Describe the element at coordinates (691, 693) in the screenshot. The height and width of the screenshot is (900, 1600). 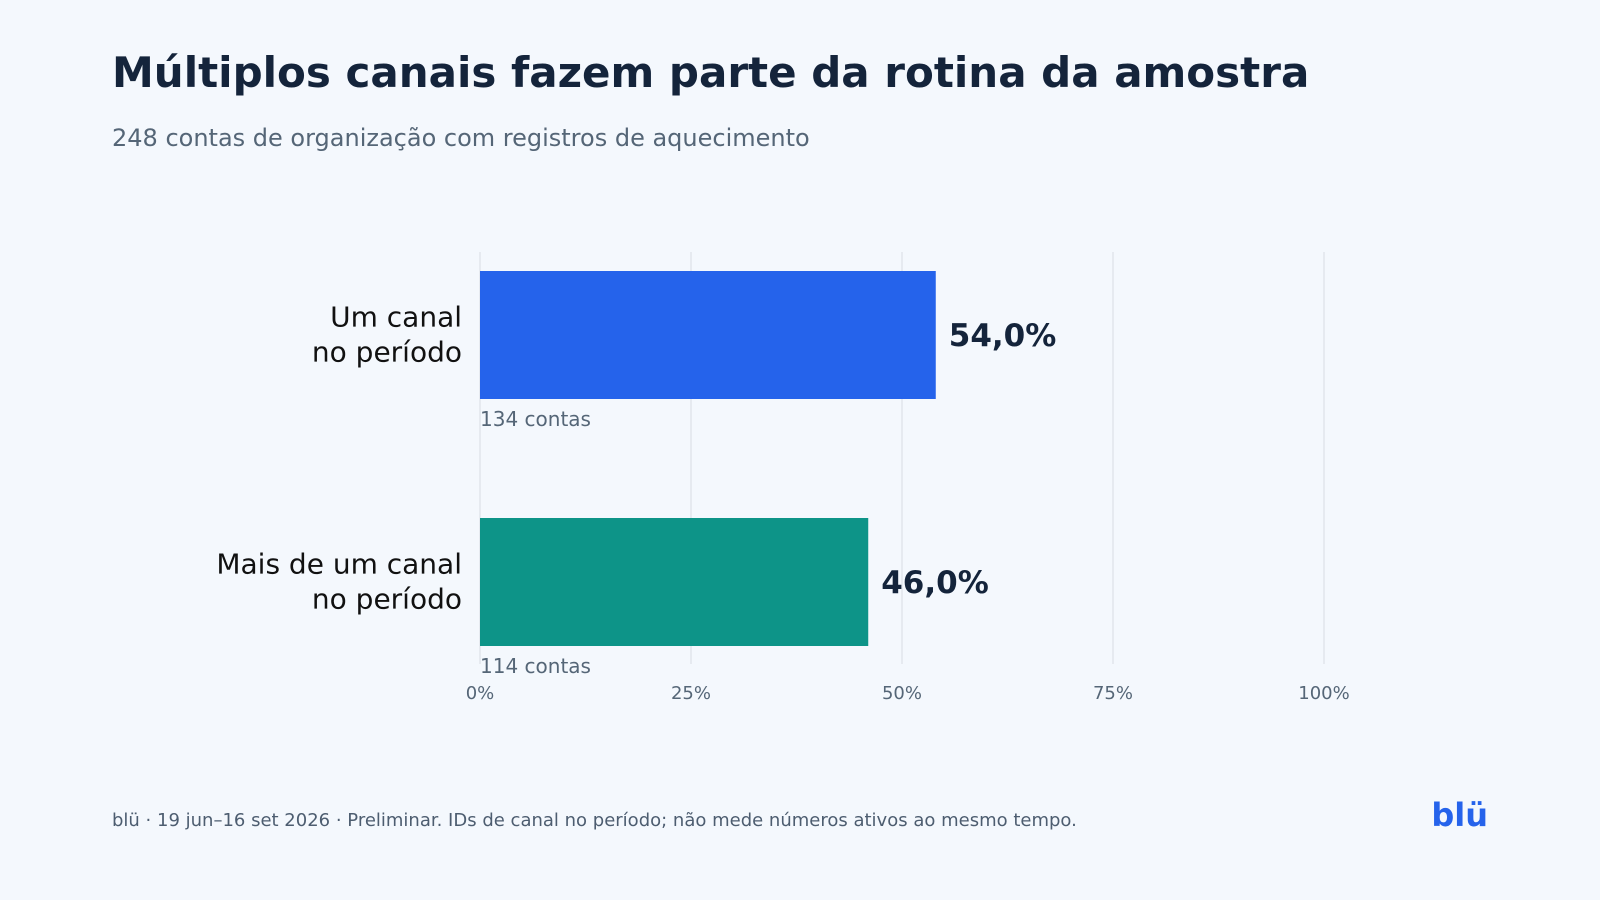
I see `x-tick-label: 25%` at that location.